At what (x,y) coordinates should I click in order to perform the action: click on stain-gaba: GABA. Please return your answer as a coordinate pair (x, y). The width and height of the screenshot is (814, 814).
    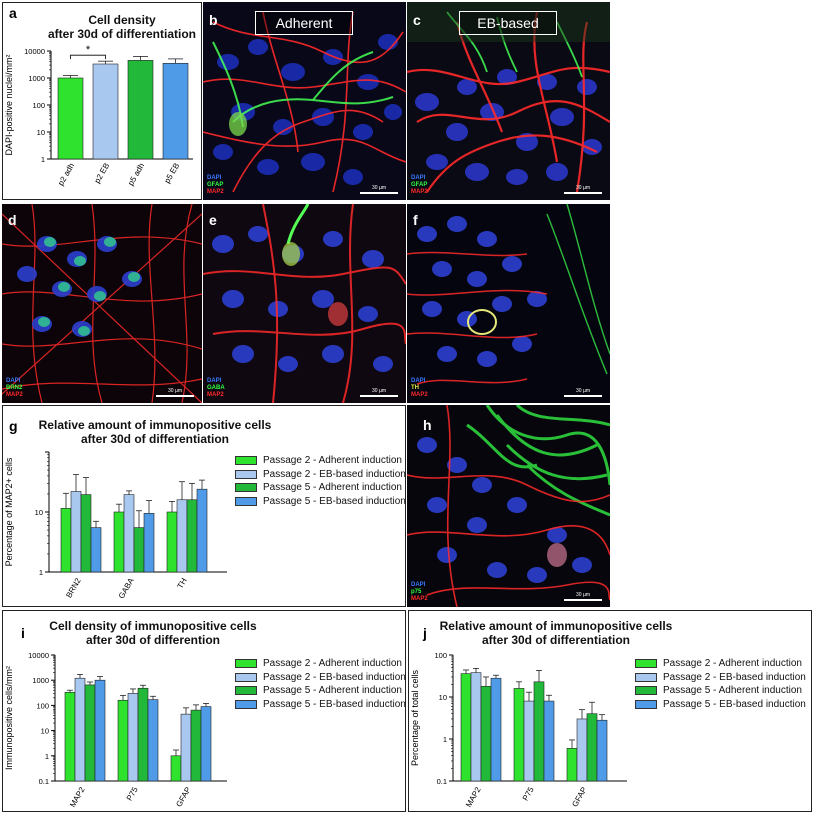
    Looking at the image, I should click on (216, 388).